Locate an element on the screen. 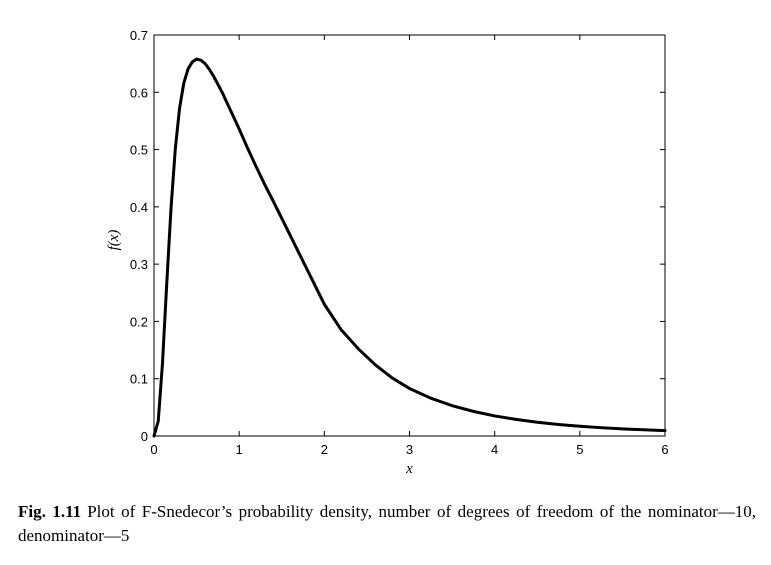 The image size is (771, 565). y-tick-label: 0.5 is located at coordinates (139, 150).